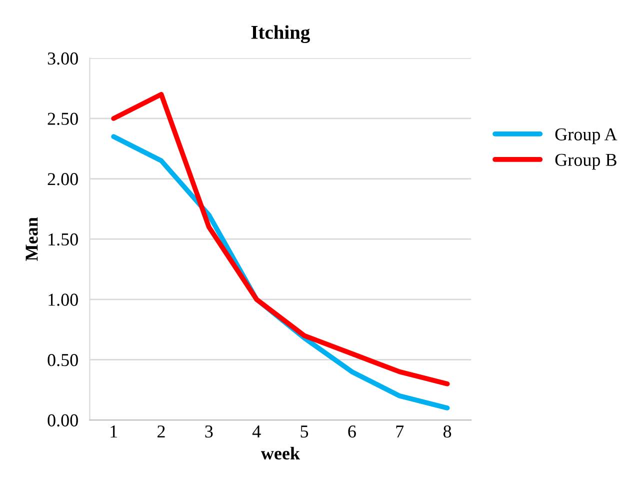  What do you see at coordinates (63, 360) in the screenshot?
I see `y-tick-label: 0.50` at bounding box center [63, 360].